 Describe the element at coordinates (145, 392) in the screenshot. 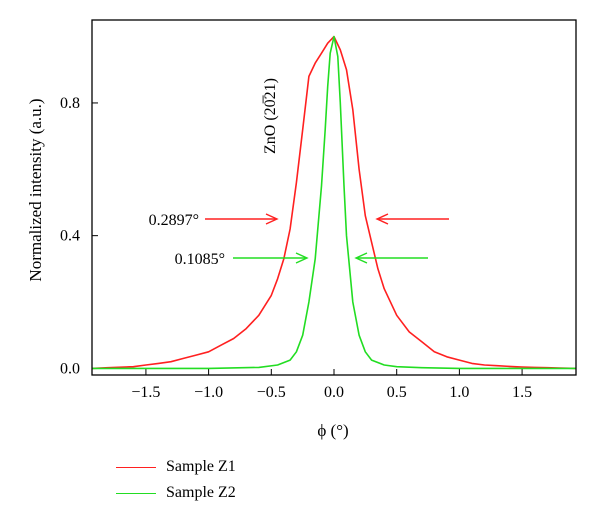

I see `x-tick-label: −1.5` at that location.